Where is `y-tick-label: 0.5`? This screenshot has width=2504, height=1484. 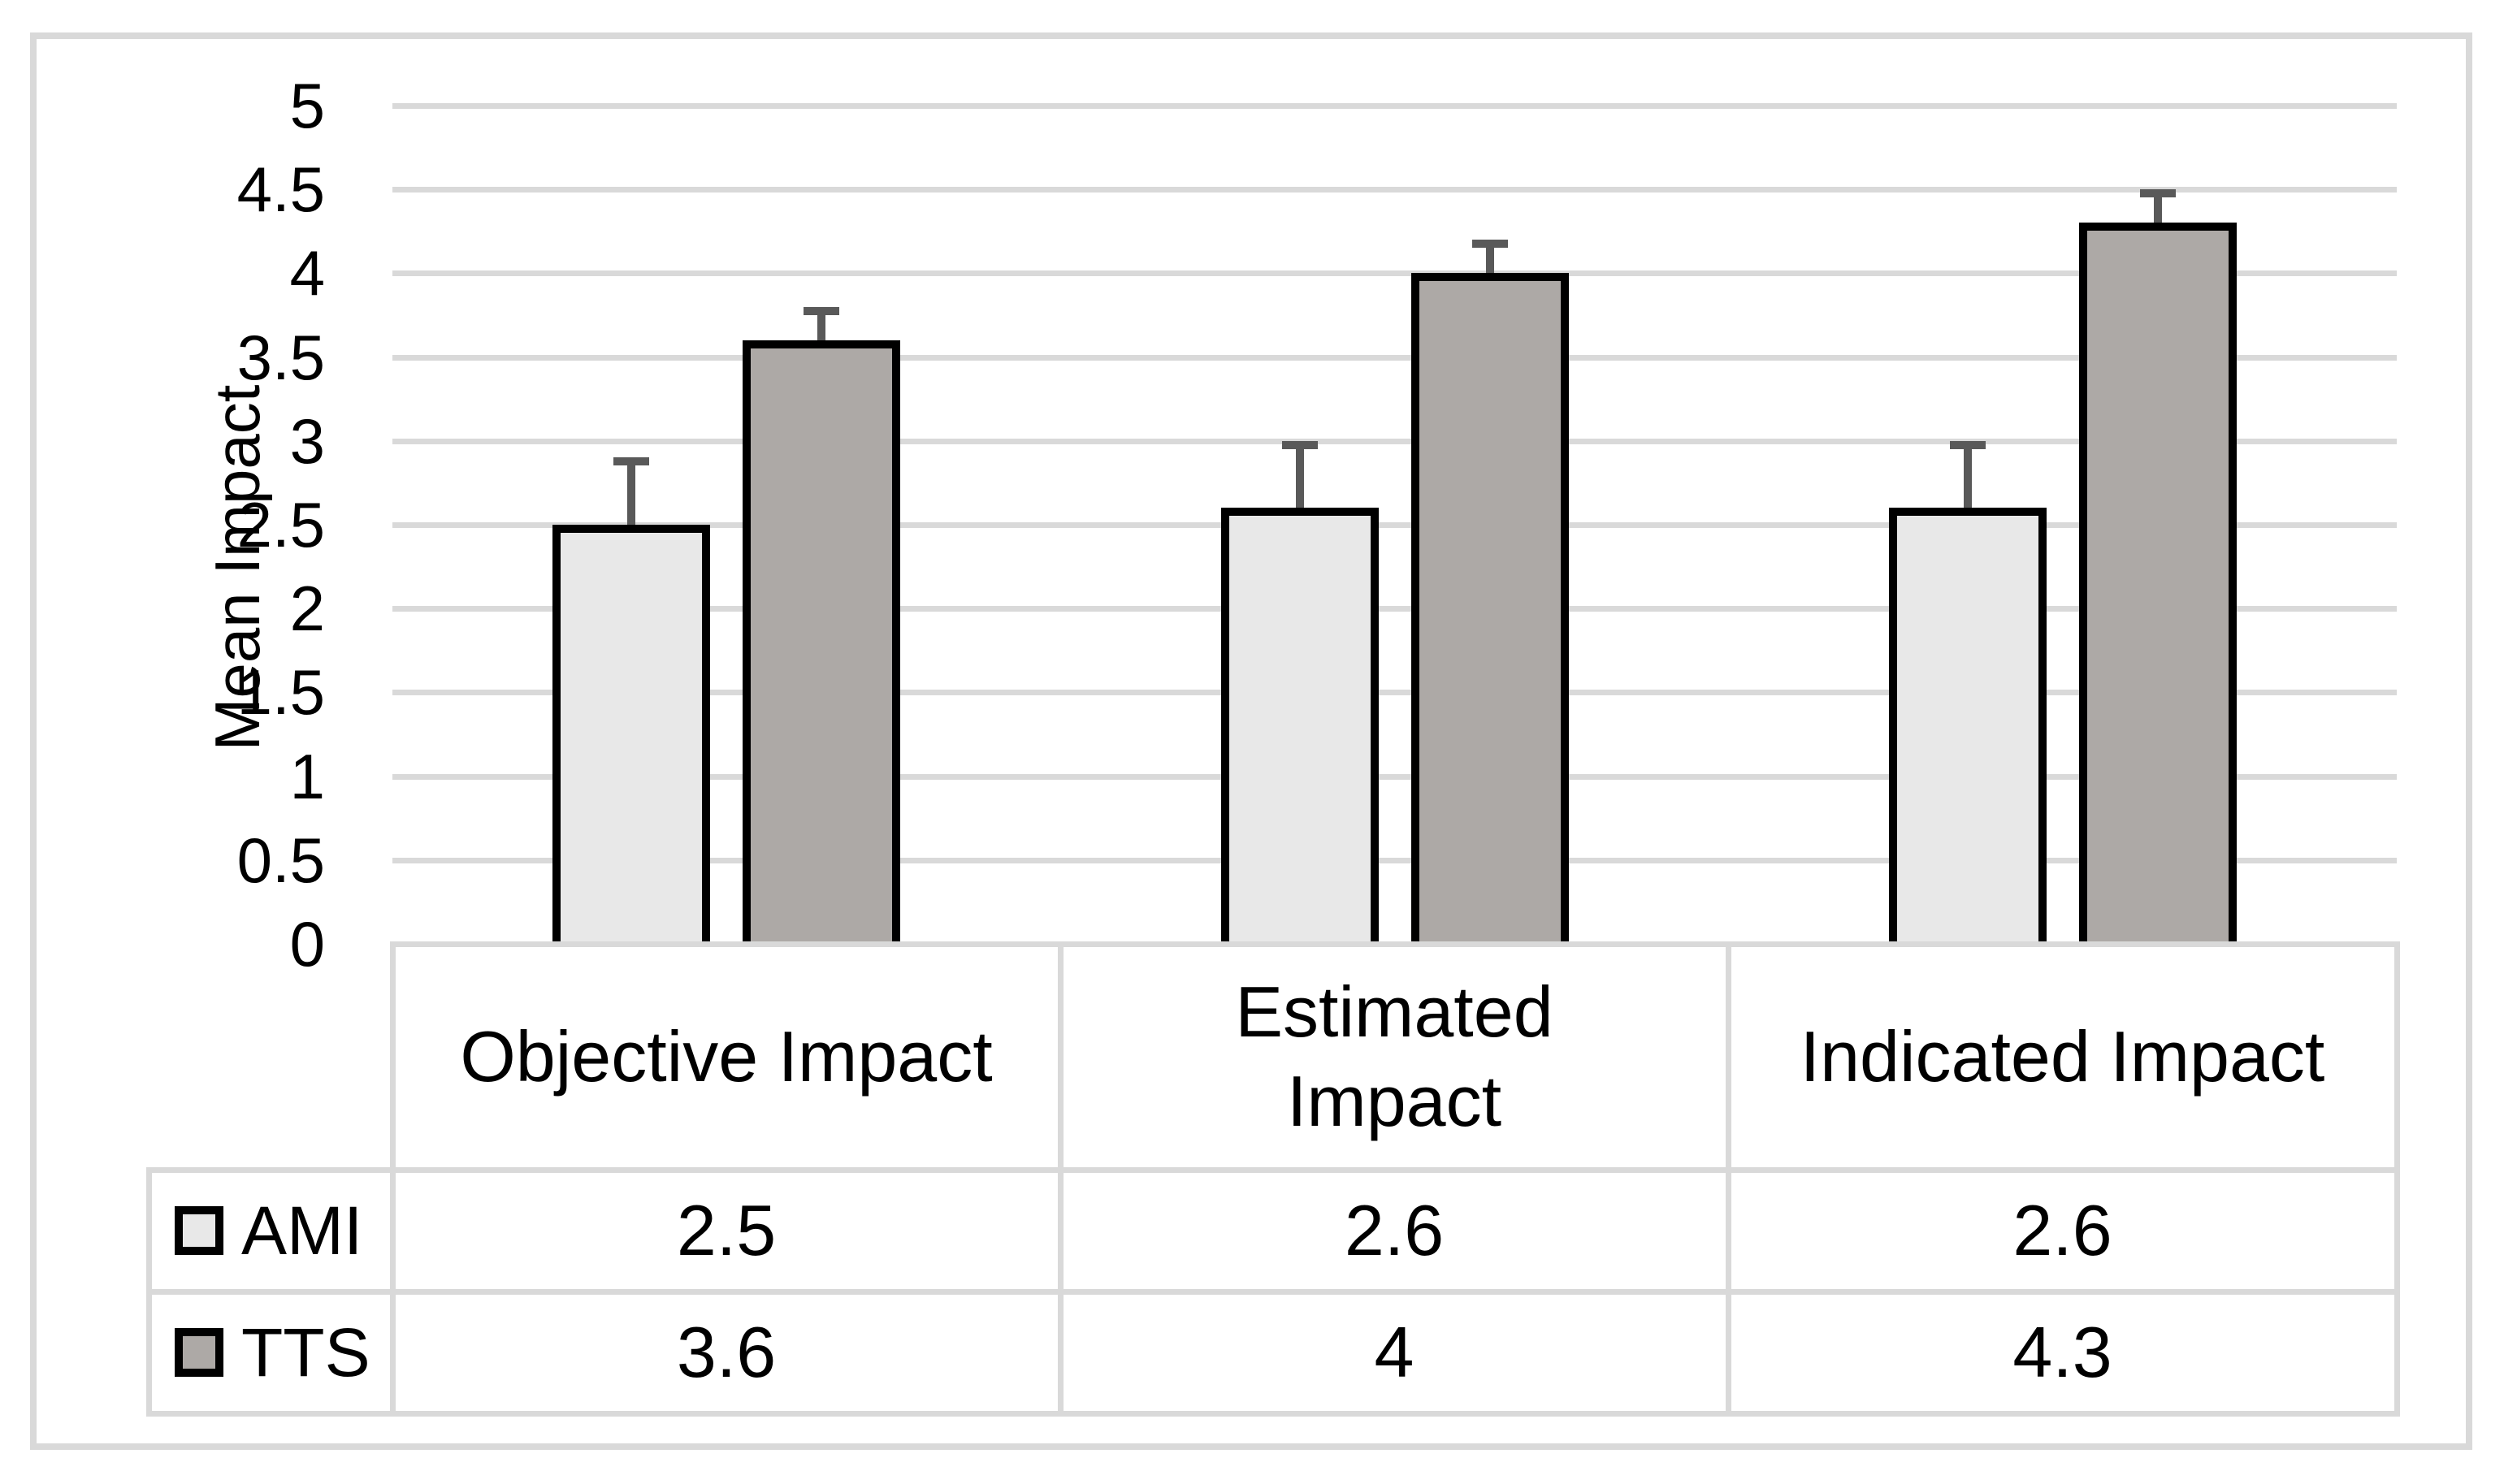 y-tick-label: 0.5 is located at coordinates (280, 860).